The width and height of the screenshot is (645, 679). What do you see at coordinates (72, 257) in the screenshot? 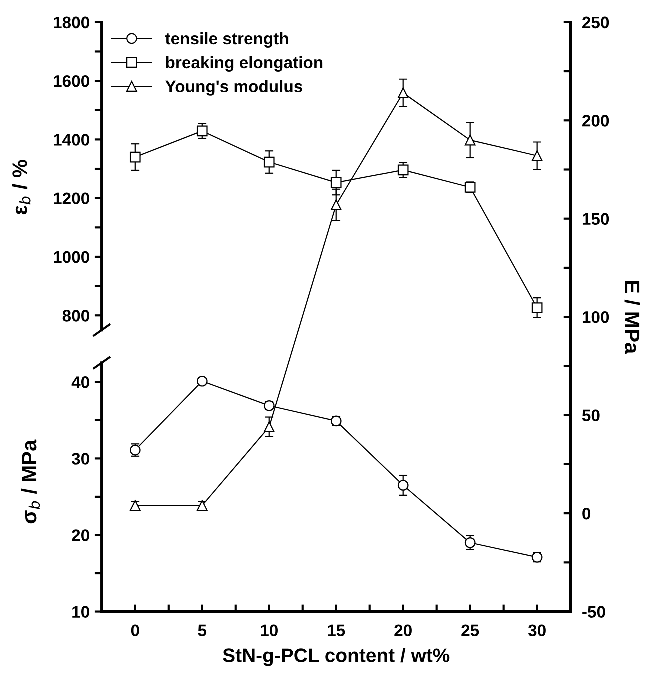
I see `y3-tick-label: 1000` at bounding box center [72, 257].